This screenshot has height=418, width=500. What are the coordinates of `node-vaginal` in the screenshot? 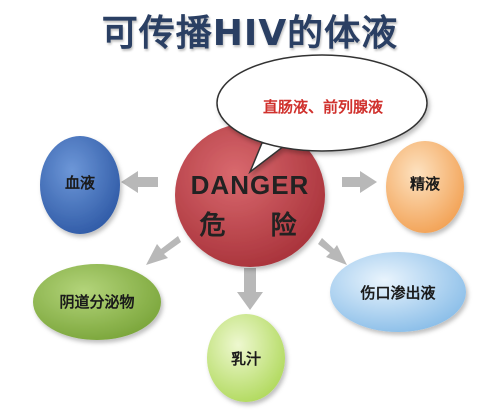 It's located at (97, 302).